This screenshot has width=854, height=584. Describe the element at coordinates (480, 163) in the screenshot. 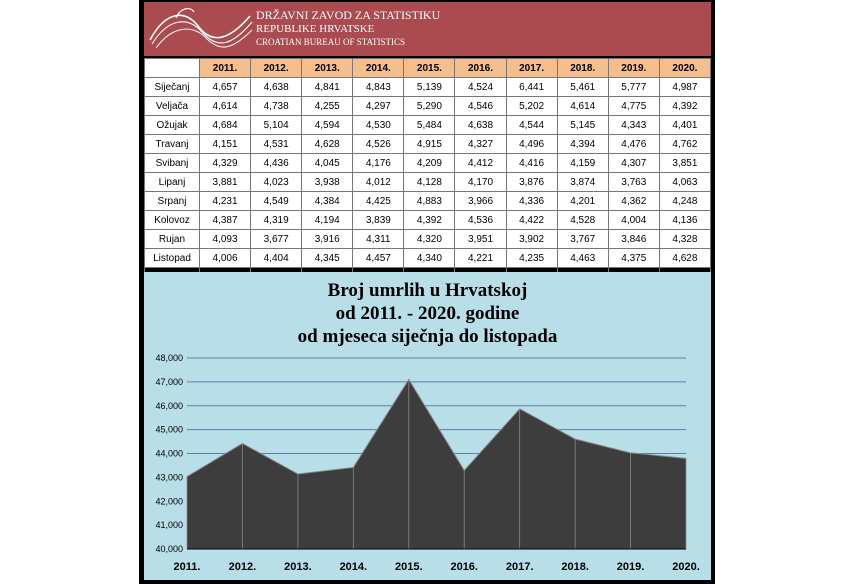

I see `table-cell: 4,412` at that location.